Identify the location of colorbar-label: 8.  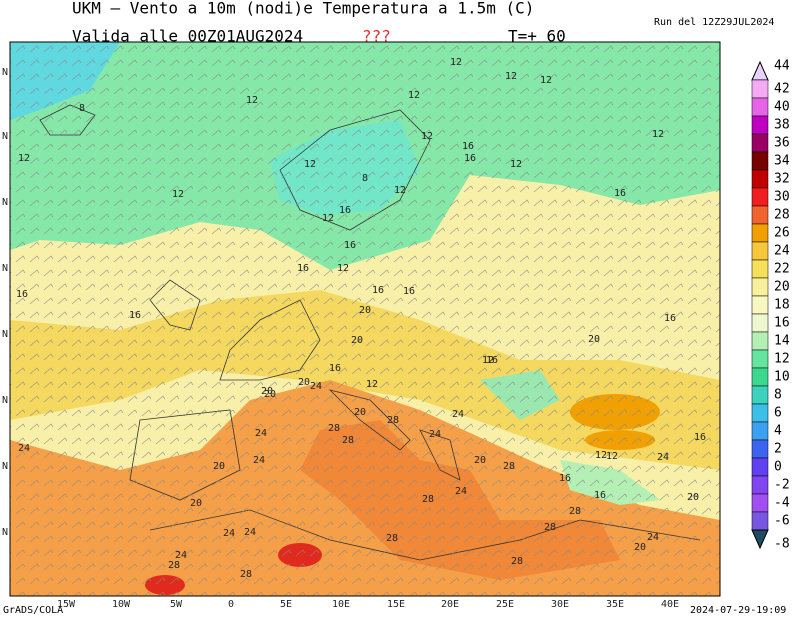
(778, 395).